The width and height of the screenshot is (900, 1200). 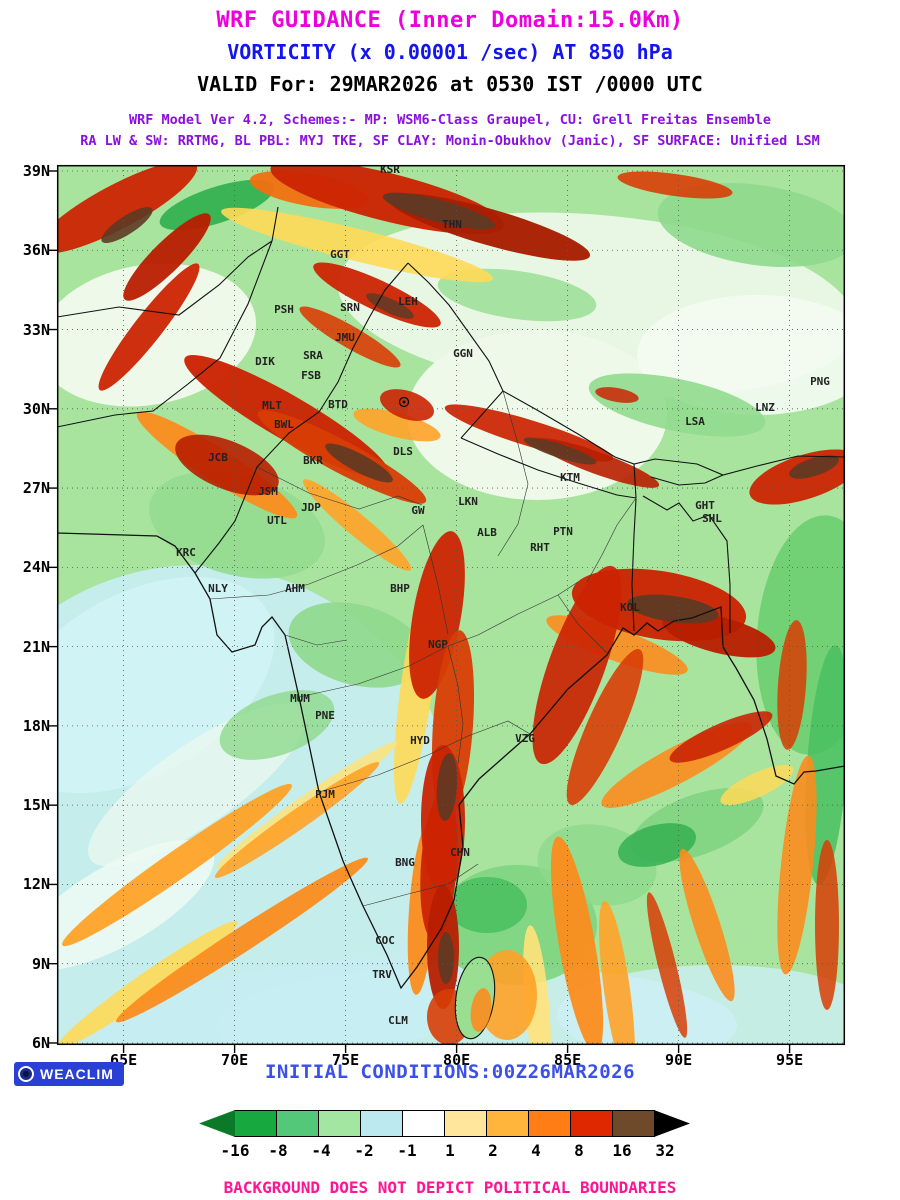 What do you see at coordinates (403, 451) in the screenshot?
I see `station-label-dls: DLS` at bounding box center [403, 451].